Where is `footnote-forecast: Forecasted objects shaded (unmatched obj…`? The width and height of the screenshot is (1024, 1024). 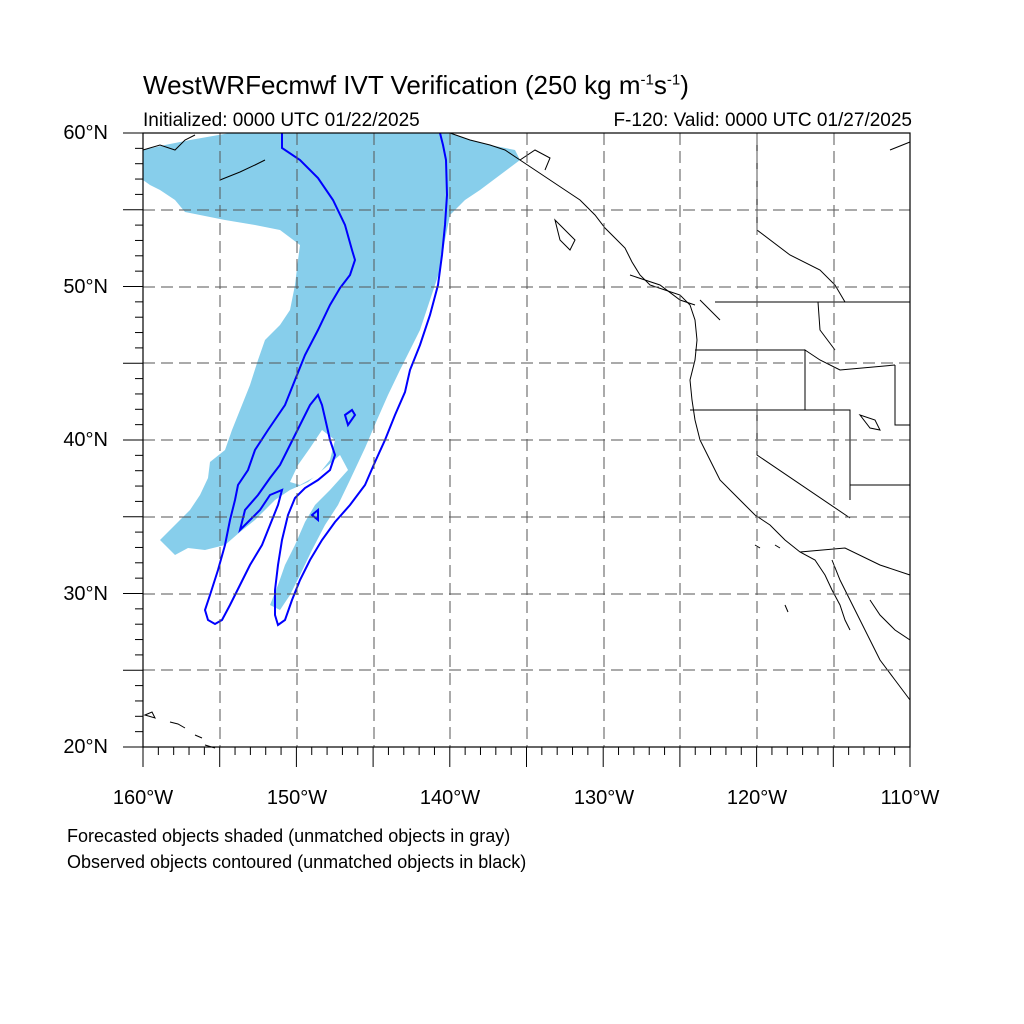
footnote-forecast: Forecasted objects shaded (unmatched obj… is located at coordinates (289, 836).